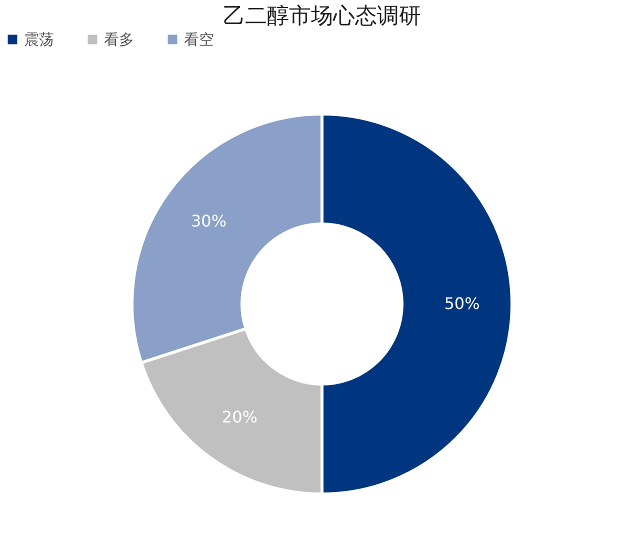  I want to click on data-label: 30%, so click(208, 221).